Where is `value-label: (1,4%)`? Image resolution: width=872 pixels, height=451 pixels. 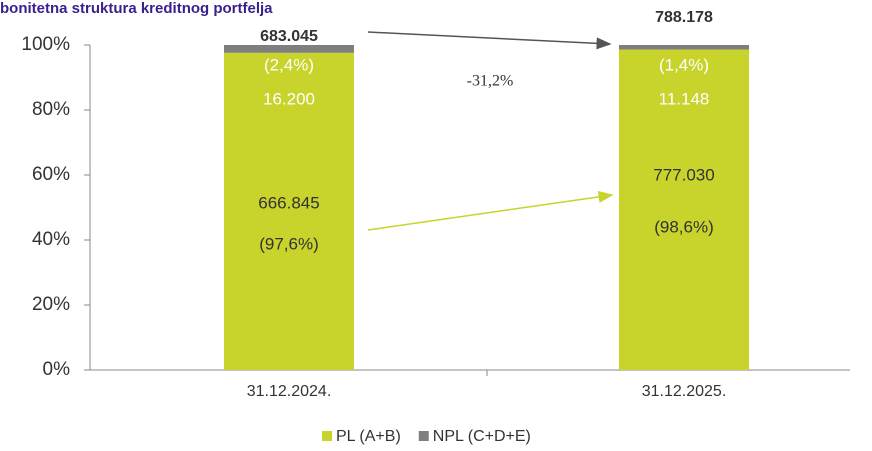
value-label: (1,4%) is located at coordinates (684, 64).